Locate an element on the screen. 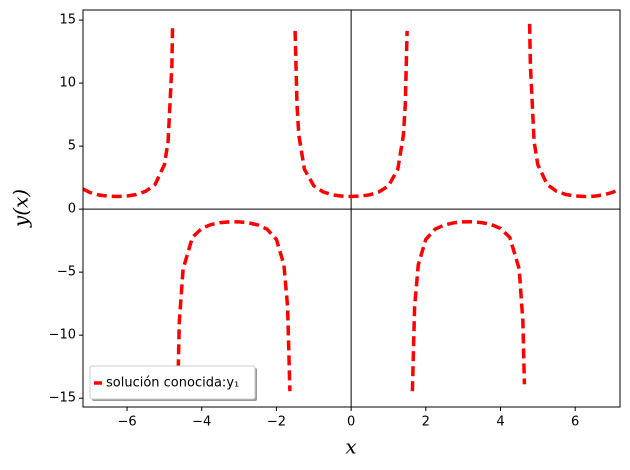 The image size is (630, 470). legend-box is located at coordinates (172, 382).